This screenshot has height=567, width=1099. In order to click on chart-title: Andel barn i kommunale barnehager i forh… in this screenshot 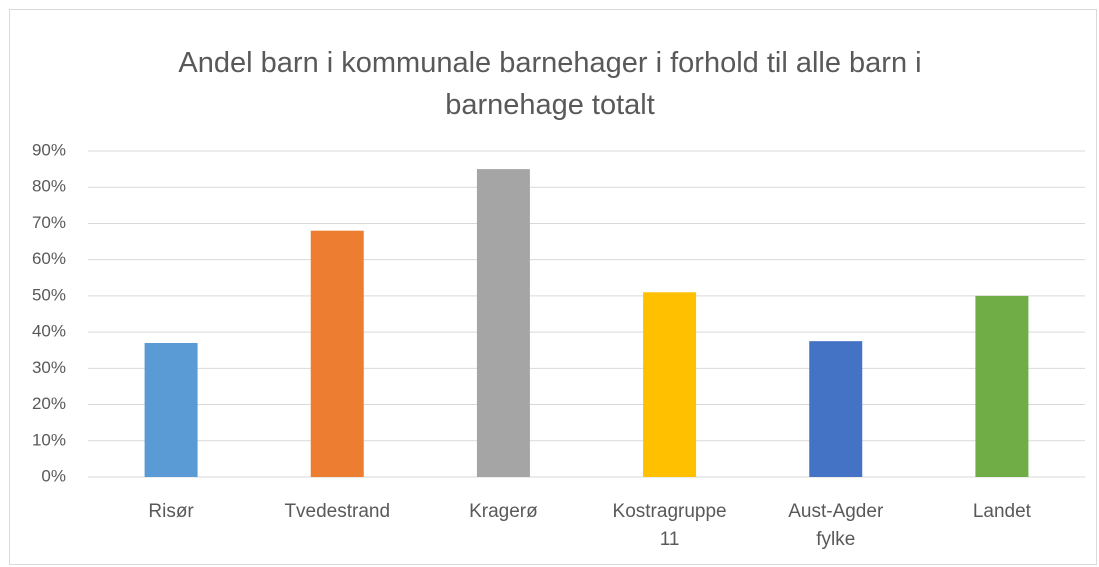, I will do `click(550, 84)`.